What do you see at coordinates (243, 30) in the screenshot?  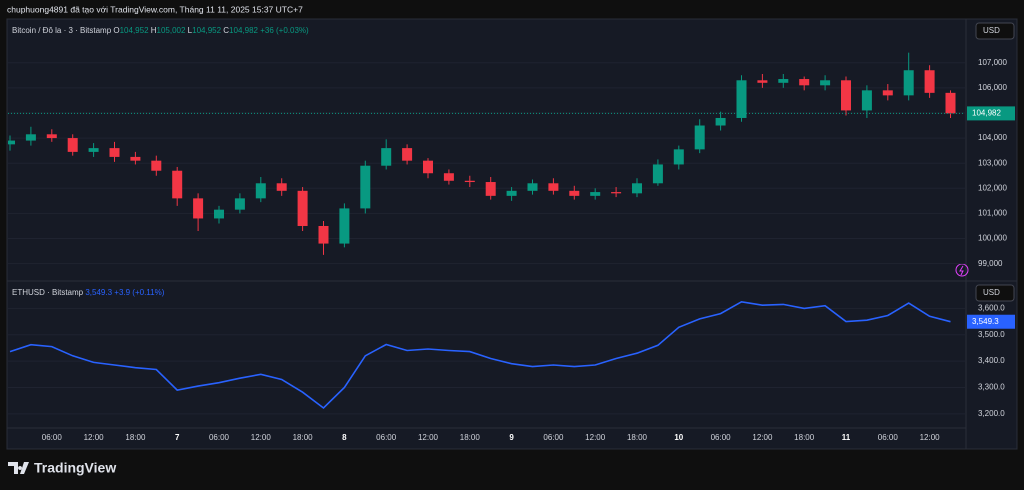 I see `legend-value: 104,982` at bounding box center [243, 30].